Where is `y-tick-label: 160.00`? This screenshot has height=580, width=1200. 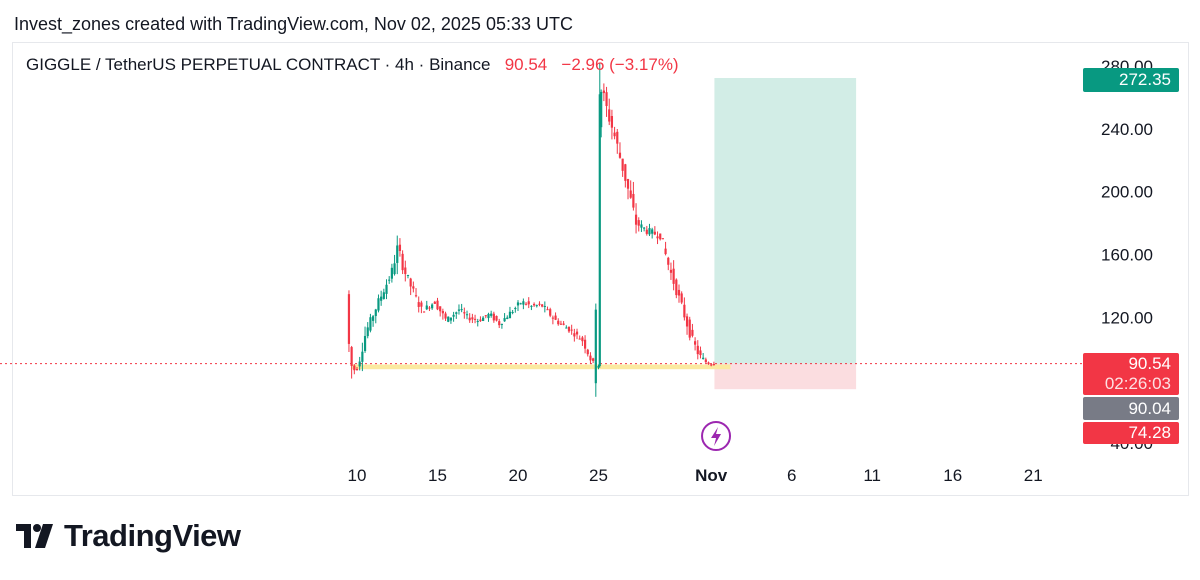
y-tick-label: 160.00 is located at coordinates (1127, 255).